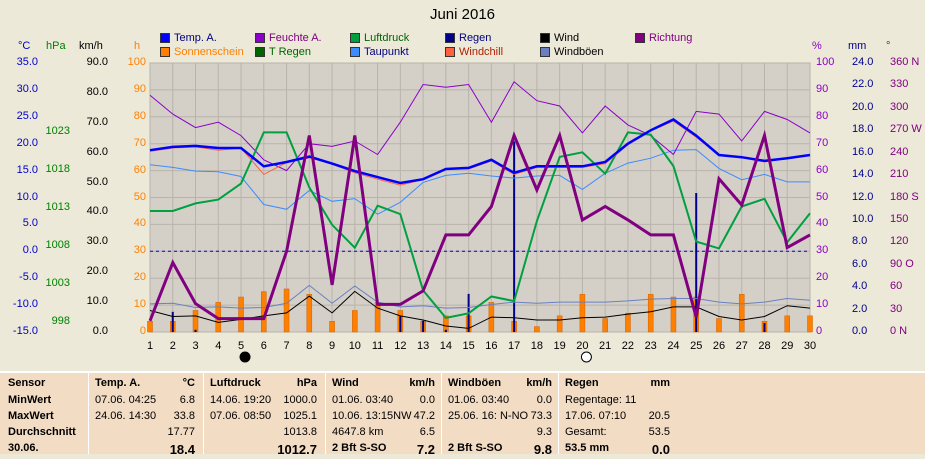 The image size is (925, 459). Describe the element at coordinates (863, 174) in the screenshot. I see `rain-tick-label: 14.0` at that location.